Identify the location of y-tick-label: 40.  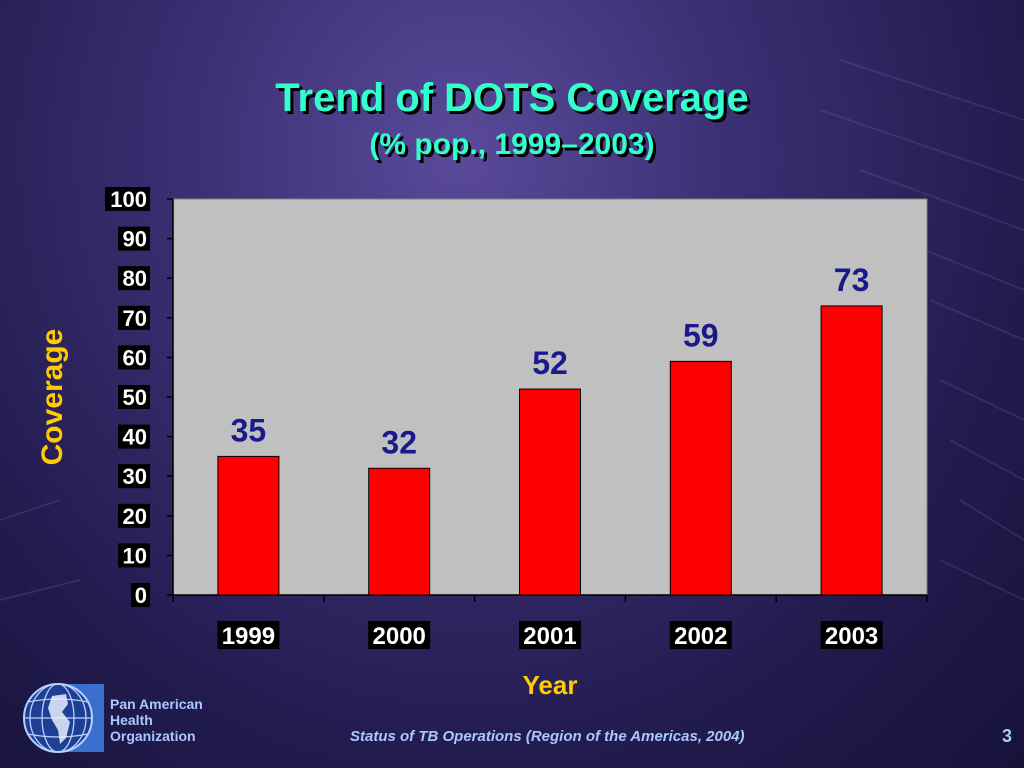
(135, 437).